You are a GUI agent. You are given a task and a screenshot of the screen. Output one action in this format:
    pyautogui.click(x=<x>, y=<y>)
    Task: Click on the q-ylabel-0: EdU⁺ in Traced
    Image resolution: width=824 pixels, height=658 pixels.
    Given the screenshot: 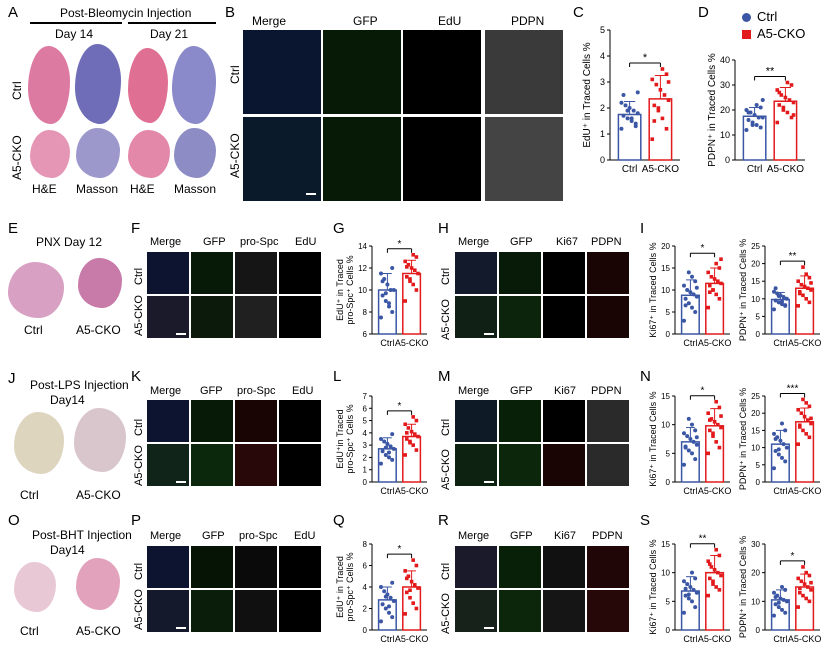 What is the action you would take?
    pyautogui.click(x=340, y=587)
    